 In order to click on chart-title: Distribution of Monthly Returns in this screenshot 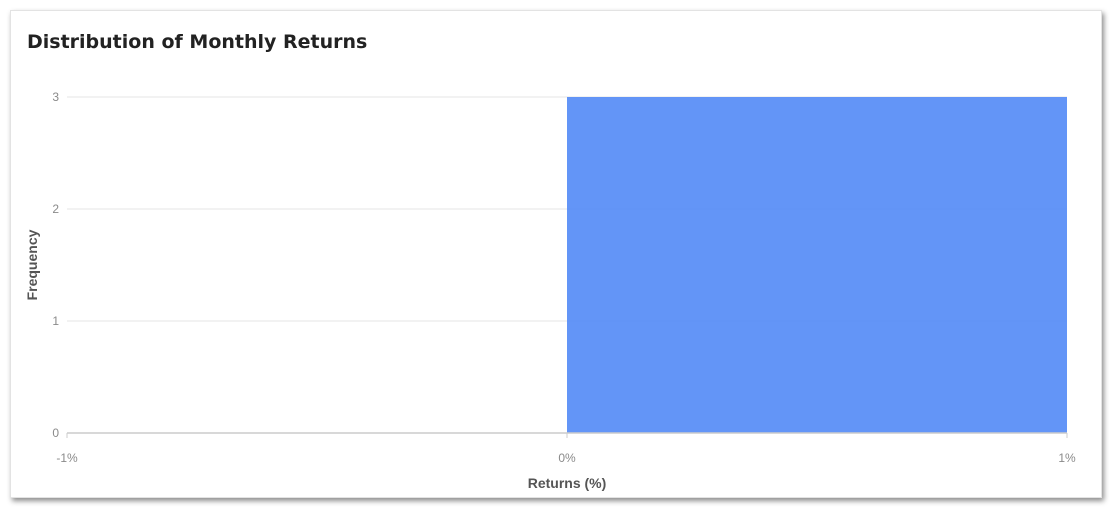, I will do `click(197, 42)`.